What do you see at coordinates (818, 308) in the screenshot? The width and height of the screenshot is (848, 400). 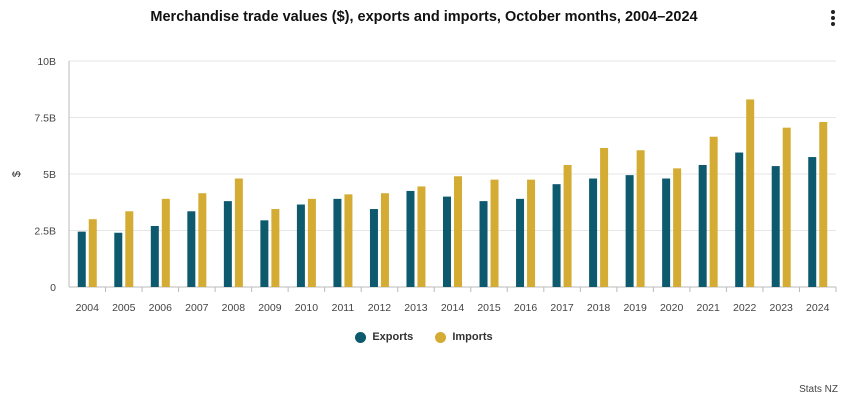 I see `x-tick-label: 2024` at bounding box center [818, 308].